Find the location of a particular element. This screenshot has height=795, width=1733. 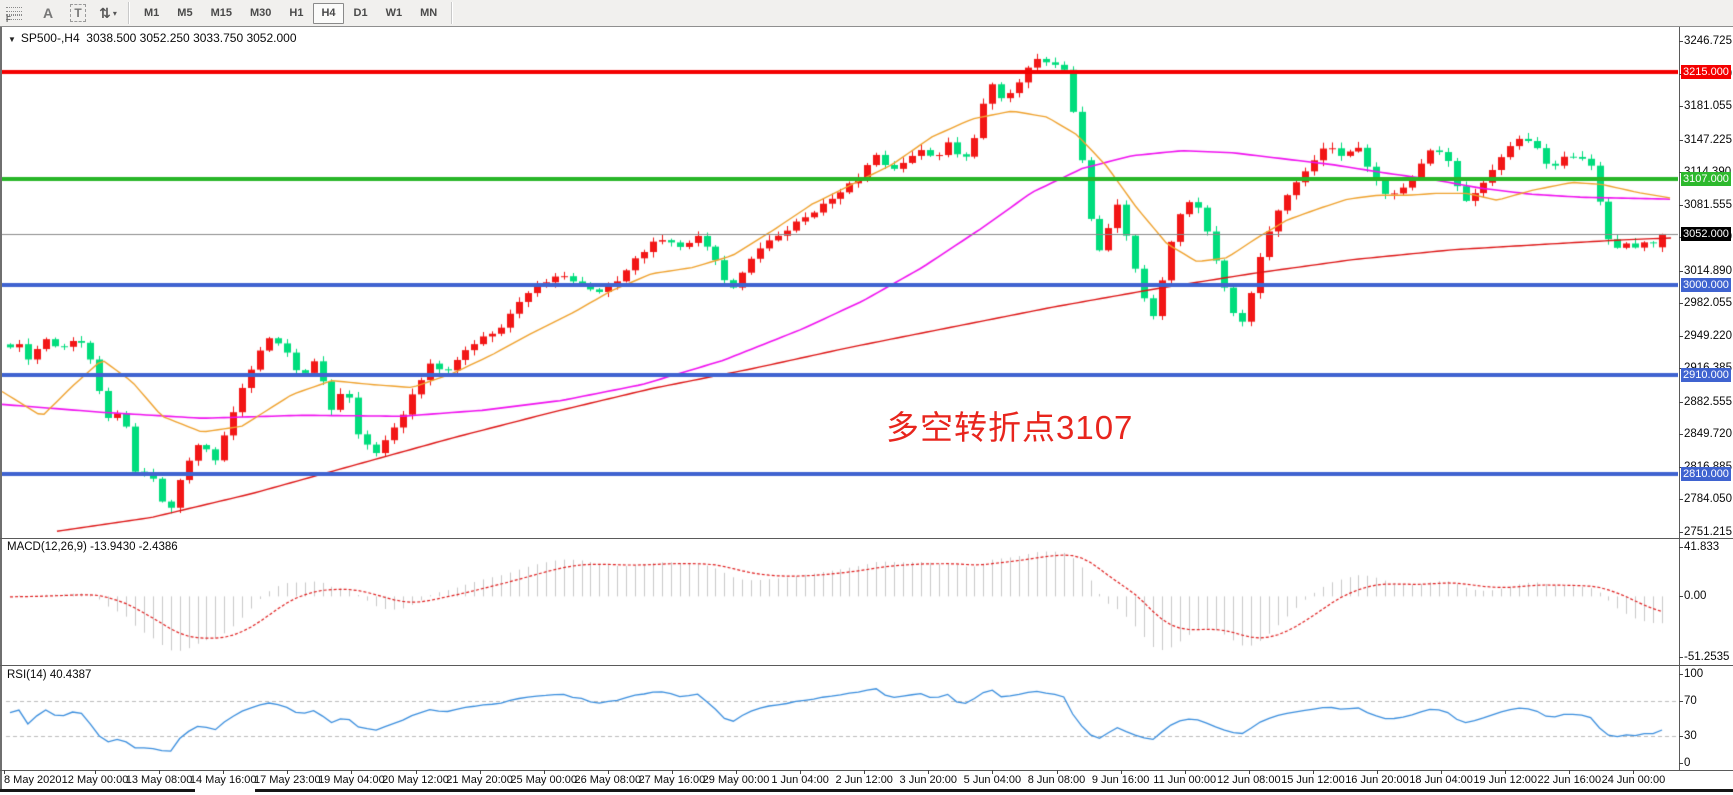

date-tick-label: 21 May 20:00 is located at coordinates (479, 780).